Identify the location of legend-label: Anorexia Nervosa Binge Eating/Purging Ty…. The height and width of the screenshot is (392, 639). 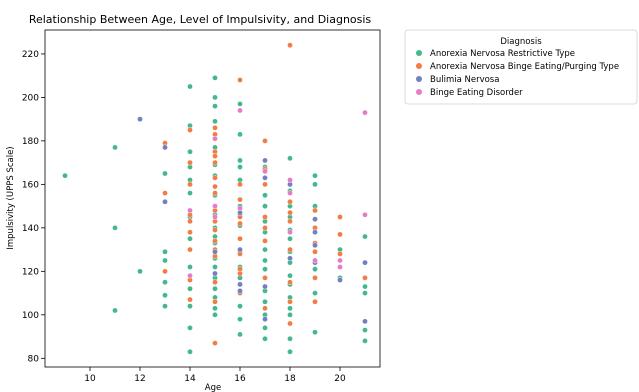
(524, 67).